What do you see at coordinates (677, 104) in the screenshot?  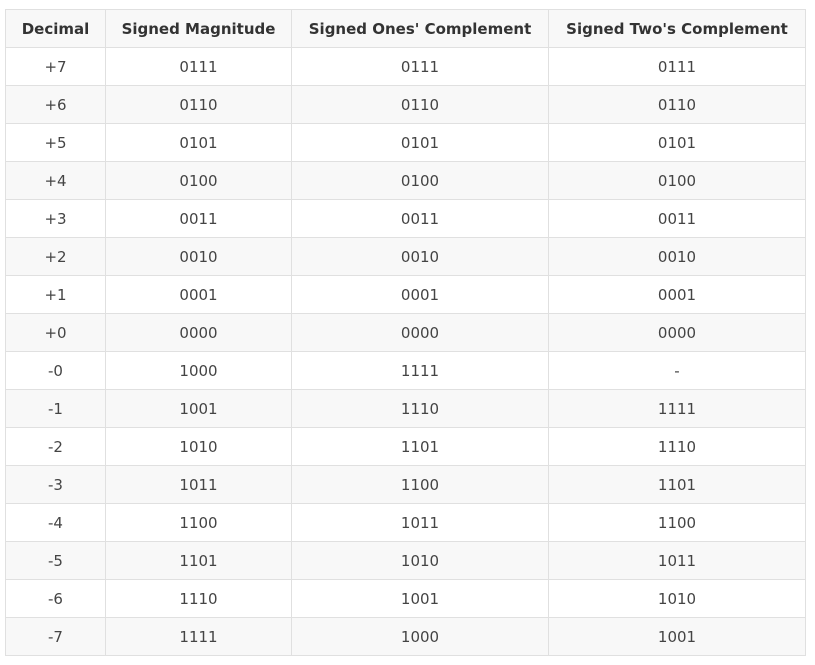 I see `cell-twos-complement: 0110` at bounding box center [677, 104].